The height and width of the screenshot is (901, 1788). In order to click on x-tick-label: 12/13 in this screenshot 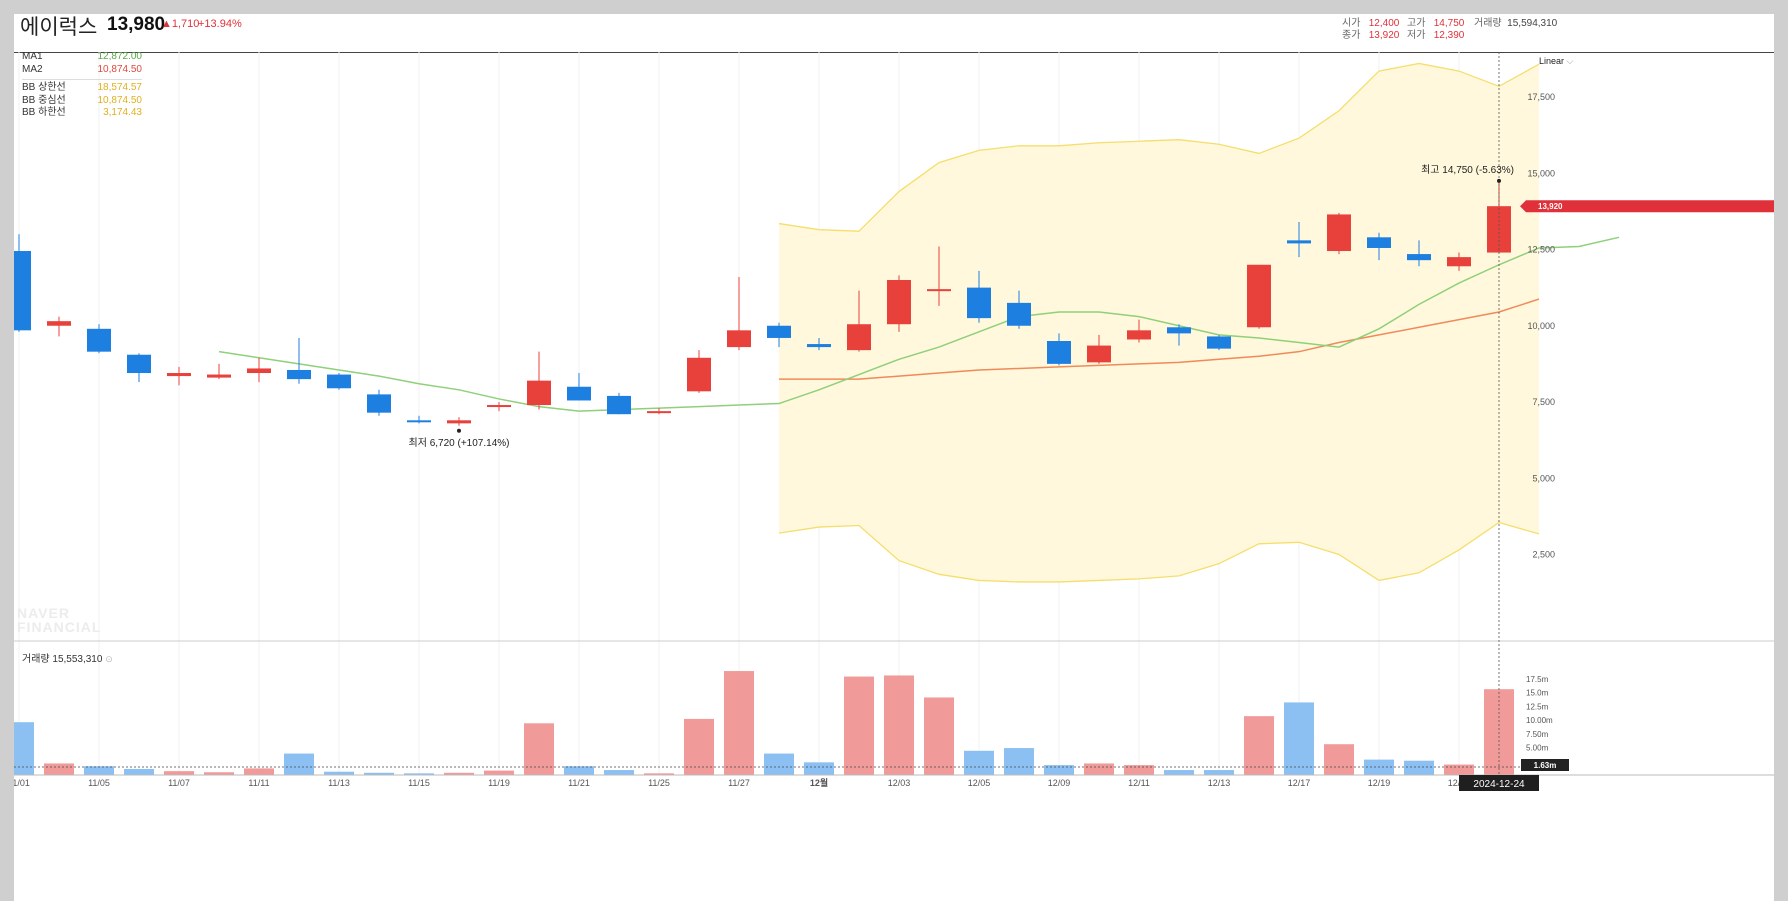, I will do `click(1219, 783)`.